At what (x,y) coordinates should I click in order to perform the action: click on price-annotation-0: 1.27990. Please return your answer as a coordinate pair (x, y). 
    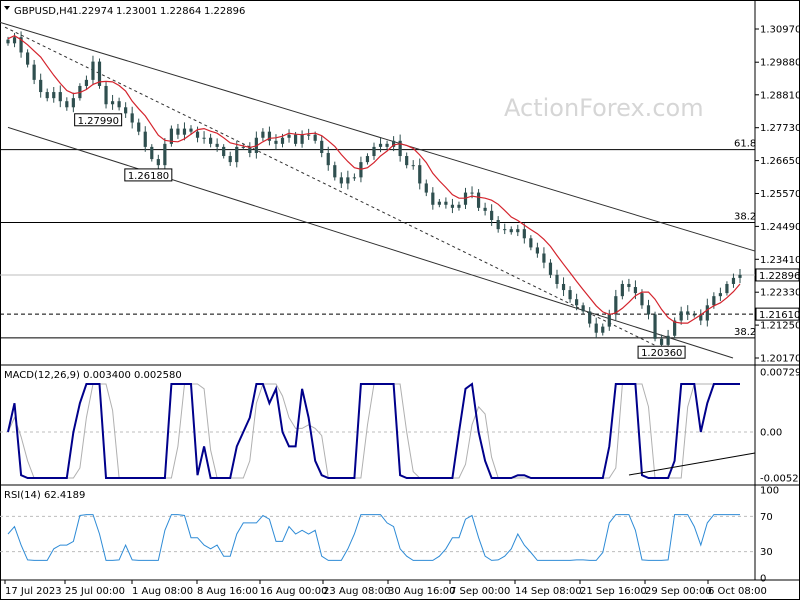
    Looking at the image, I should click on (98, 121).